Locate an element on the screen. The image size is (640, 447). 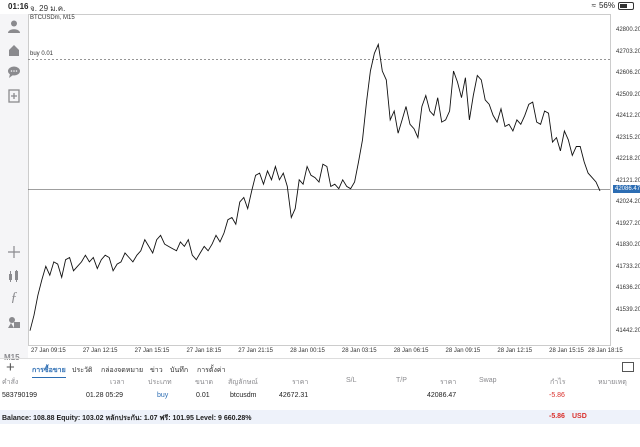
x-tick-label: 27 Jan 12:15 is located at coordinates (100, 351).